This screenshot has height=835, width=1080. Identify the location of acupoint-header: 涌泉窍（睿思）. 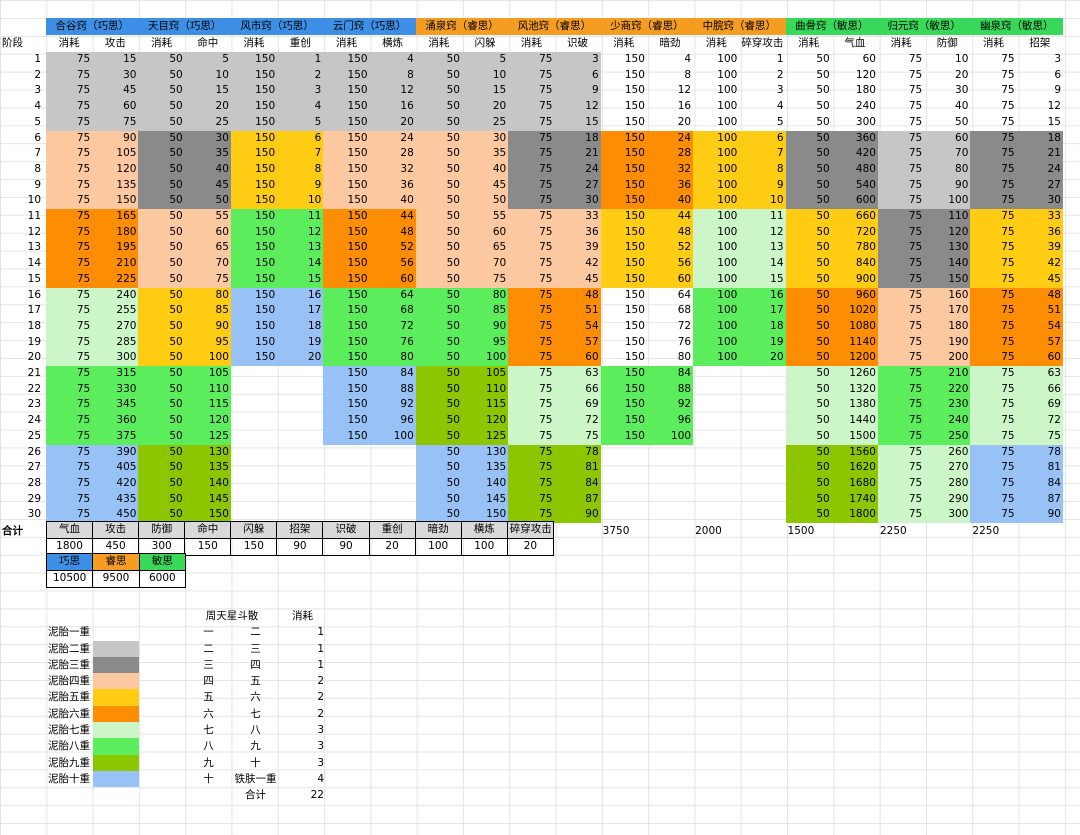
(462, 26).